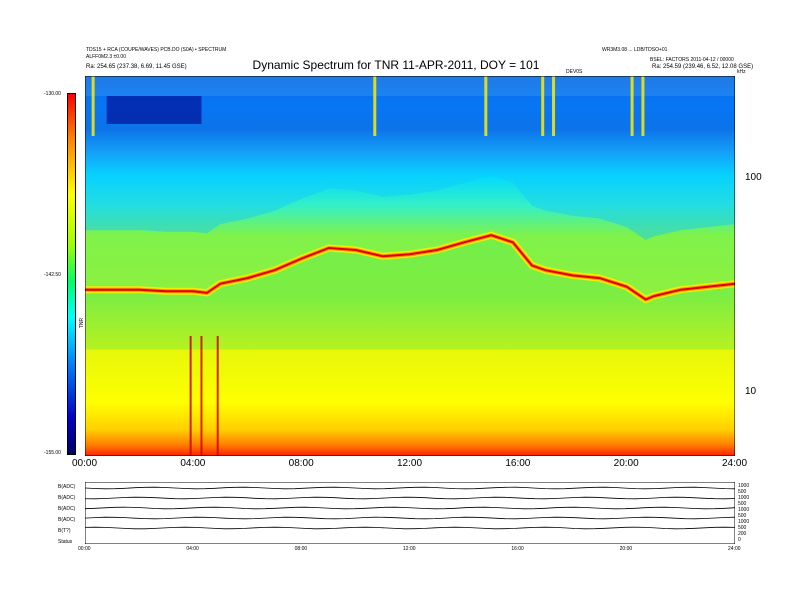 Image resolution: width=792 pixels, height=612 pixels. Describe the element at coordinates (409, 549) in the screenshot. I see `bottom-x-tick-label: 12:00` at that location.